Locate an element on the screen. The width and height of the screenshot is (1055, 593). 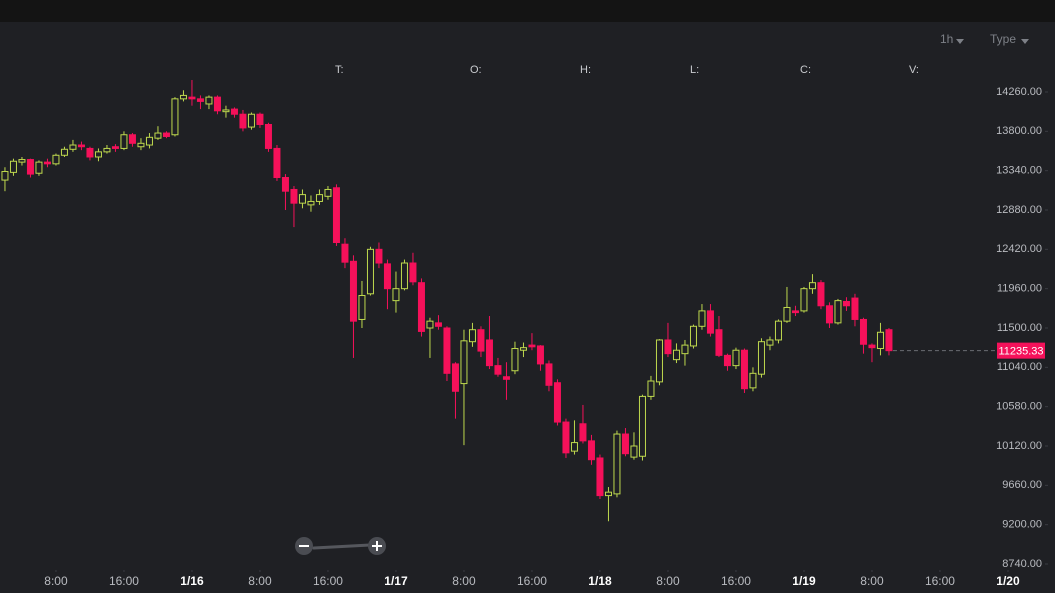
y-tick-label: 12420.00 is located at coordinates (1019, 249).